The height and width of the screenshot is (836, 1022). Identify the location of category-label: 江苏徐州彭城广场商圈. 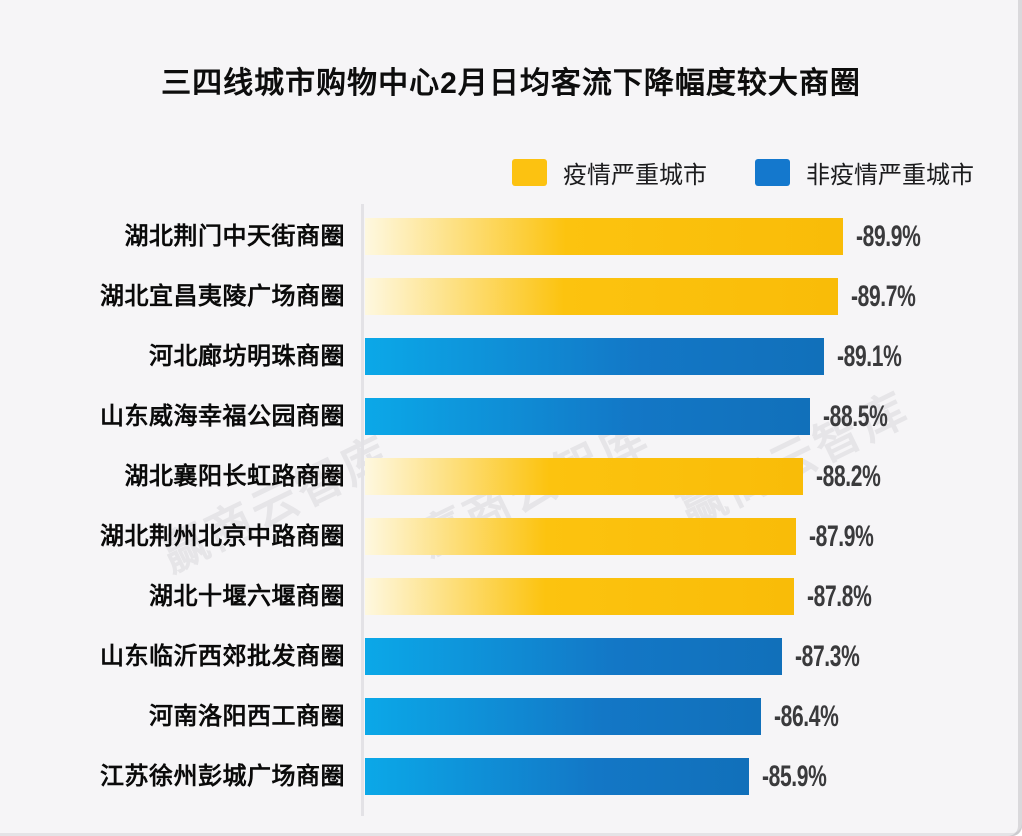
(222, 776).